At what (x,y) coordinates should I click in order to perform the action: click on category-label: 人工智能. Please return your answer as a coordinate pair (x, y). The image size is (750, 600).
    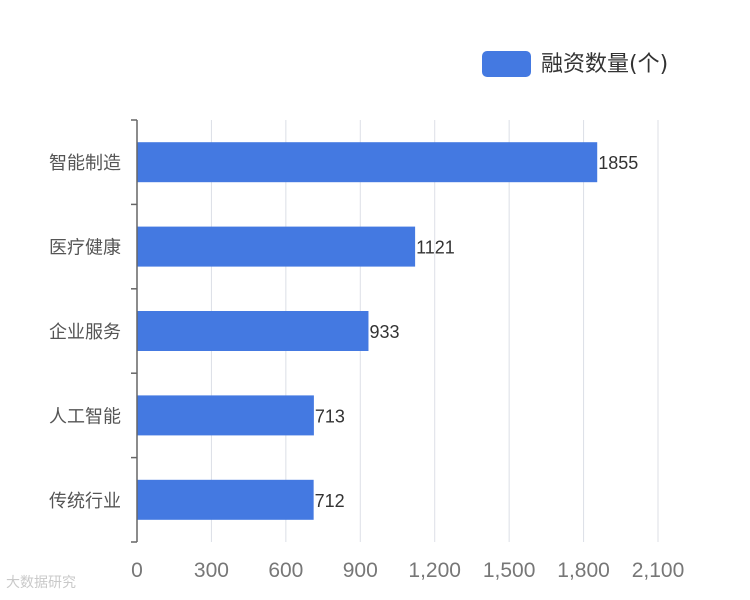
    Looking at the image, I should click on (85, 416).